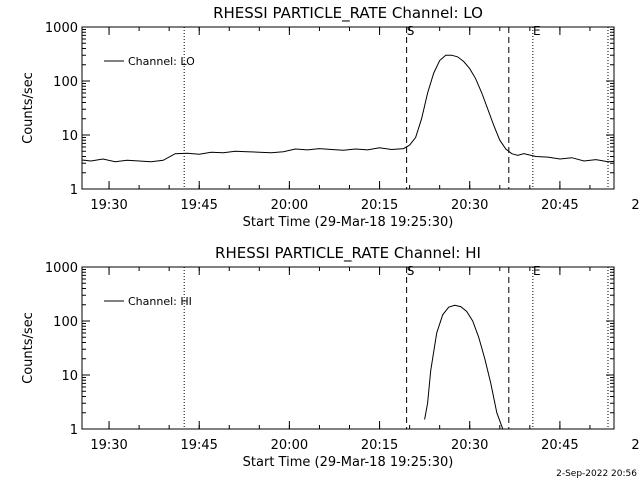 The image size is (640, 480). What do you see at coordinates (464, 366) in the screenshot?
I see `series-line` at bounding box center [464, 366].